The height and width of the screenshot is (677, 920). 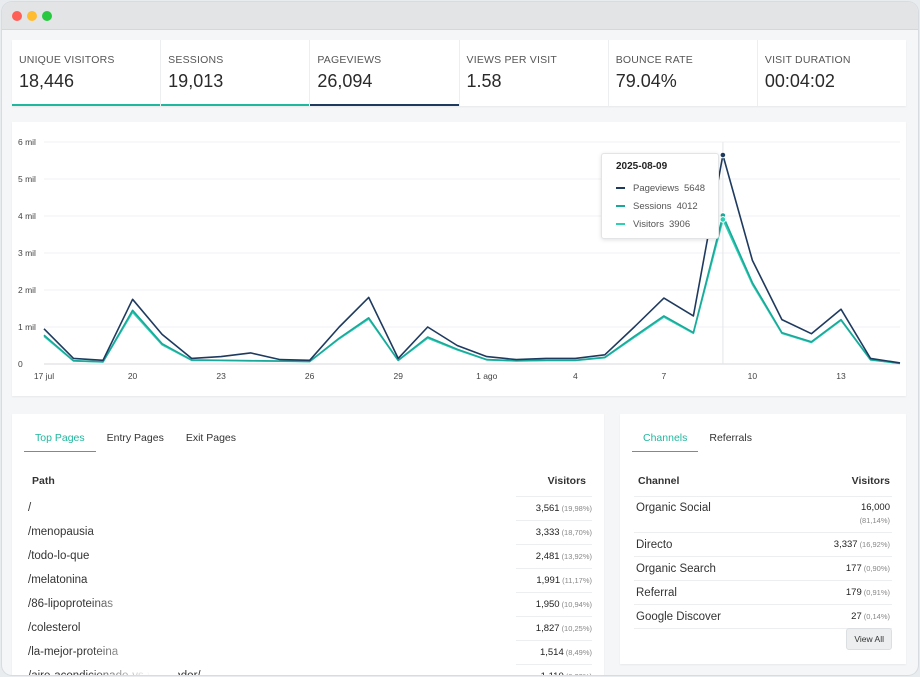 I want to click on stat-value: 79.04%, so click(x=646, y=81).